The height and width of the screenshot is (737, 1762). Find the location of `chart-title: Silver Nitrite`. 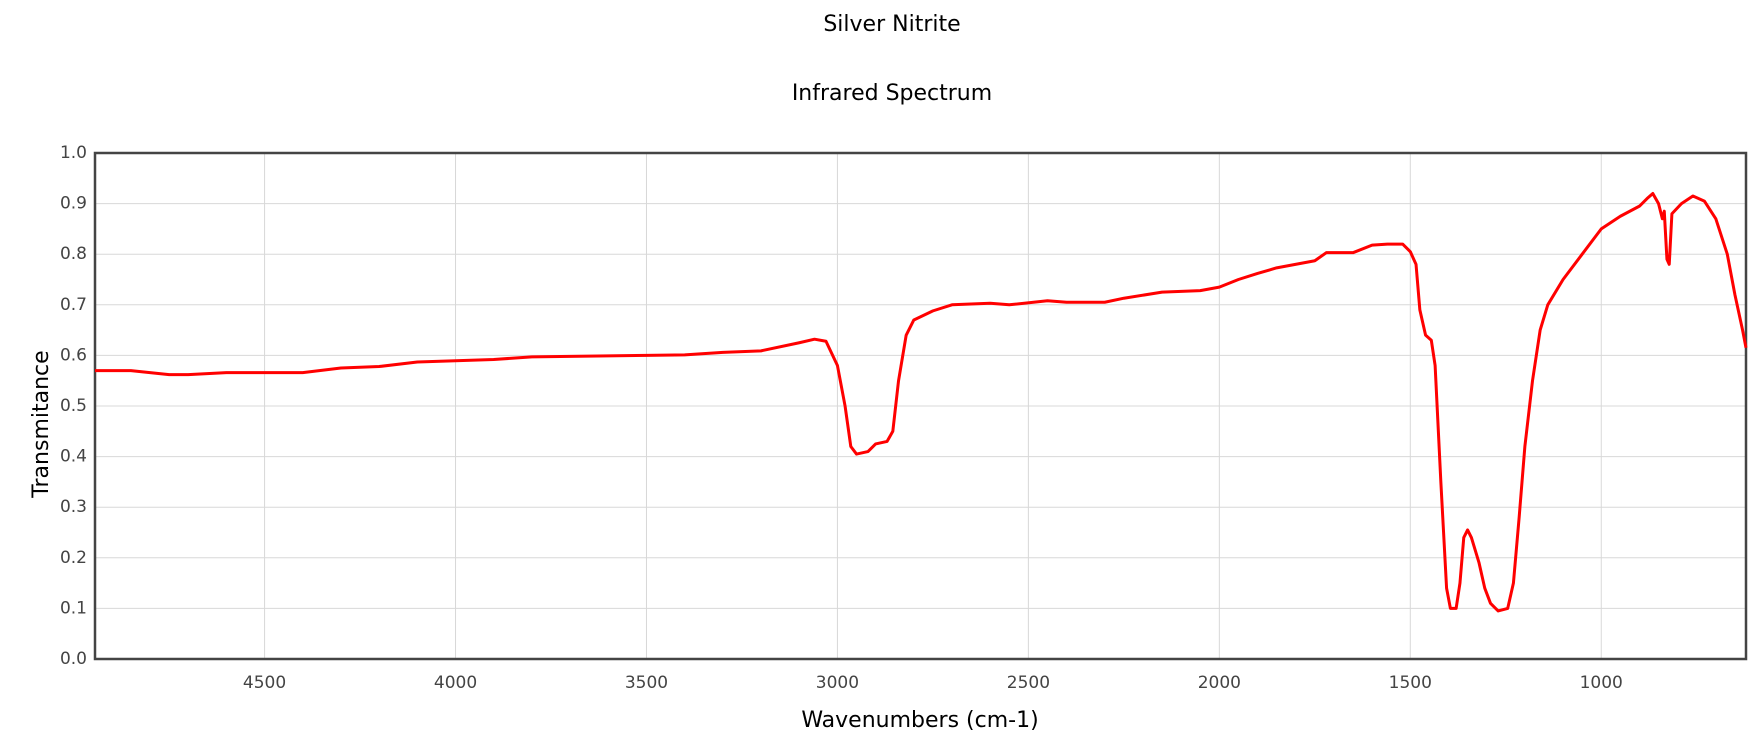

chart-title: Silver Nitrite is located at coordinates (891, 24).